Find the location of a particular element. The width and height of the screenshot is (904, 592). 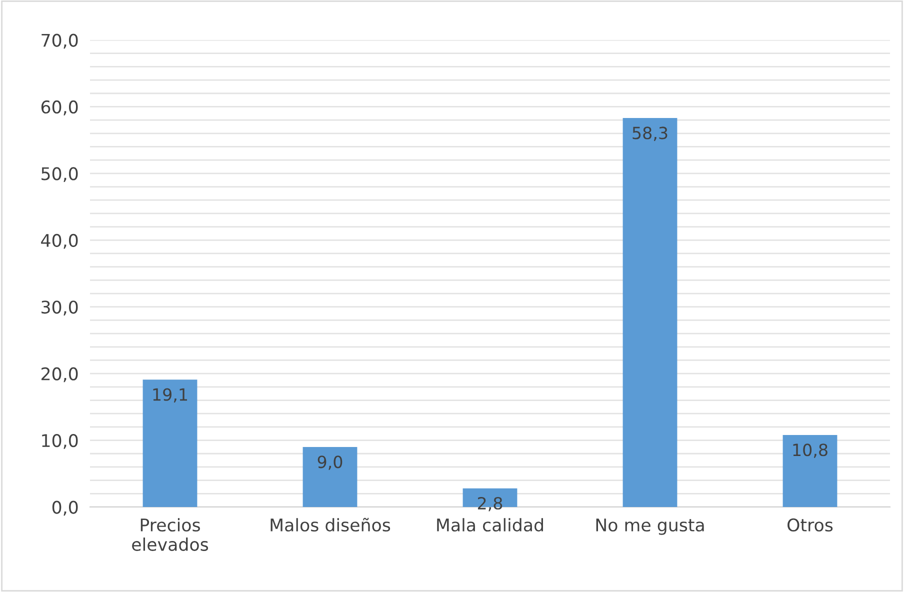

y-tick-label: 70,0 is located at coordinates (60, 41).